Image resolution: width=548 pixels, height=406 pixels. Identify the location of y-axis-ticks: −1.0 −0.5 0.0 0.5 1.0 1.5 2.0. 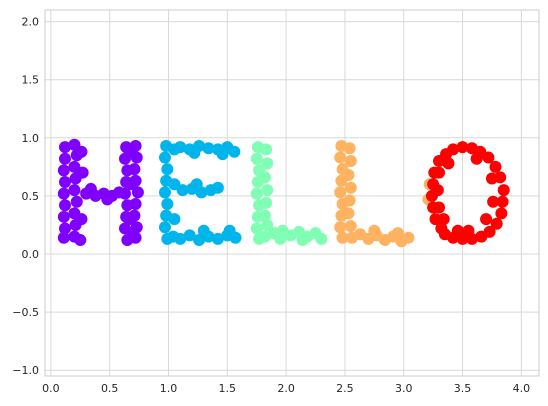
(25, 197).